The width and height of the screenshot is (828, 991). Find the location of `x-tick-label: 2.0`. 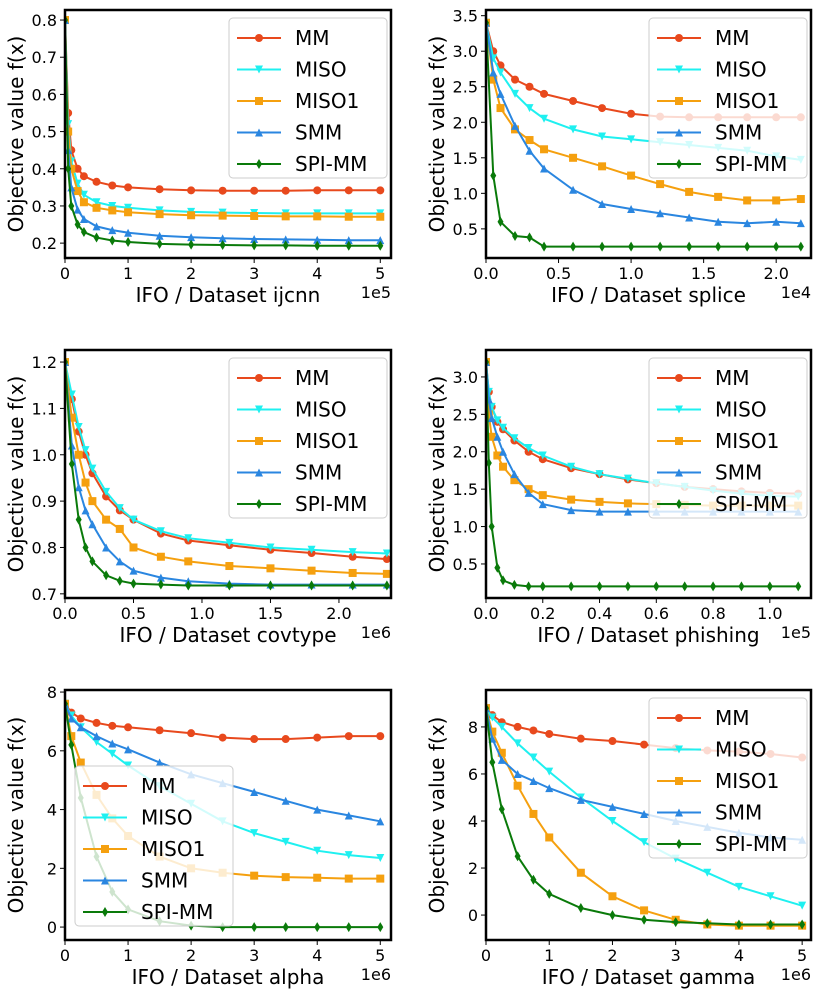

x-tick-label: 2.0 is located at coordinates (338, 613).